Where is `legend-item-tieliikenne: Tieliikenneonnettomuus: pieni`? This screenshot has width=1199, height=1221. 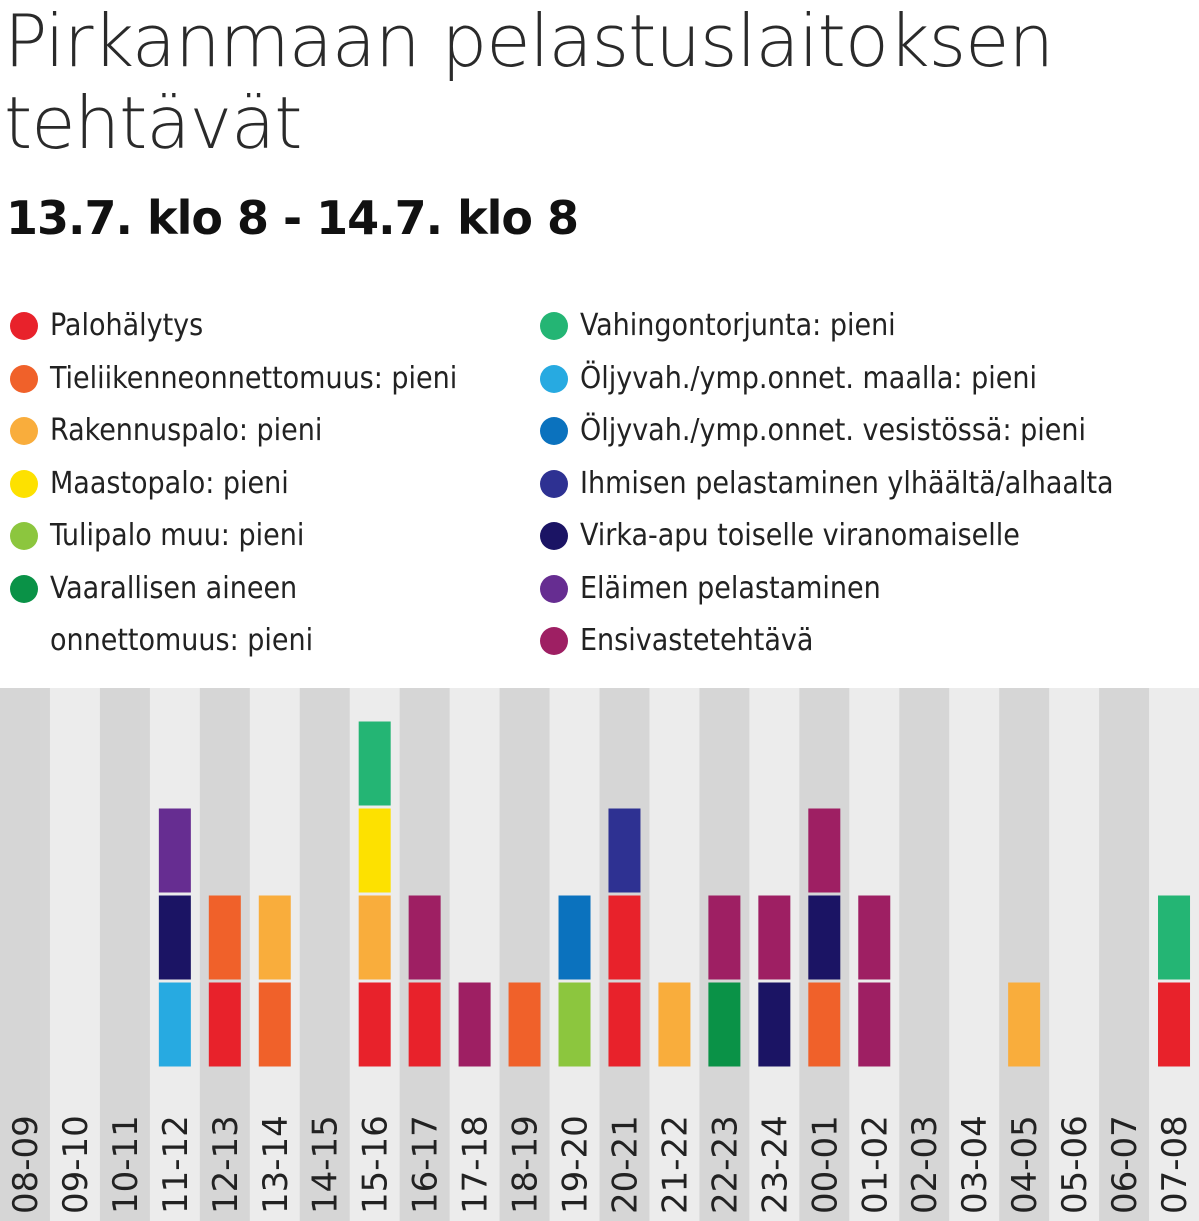
legend-item-tieliikenne: Tieliikenneonnettomuus: pieni is located at coordinates (232, 379).